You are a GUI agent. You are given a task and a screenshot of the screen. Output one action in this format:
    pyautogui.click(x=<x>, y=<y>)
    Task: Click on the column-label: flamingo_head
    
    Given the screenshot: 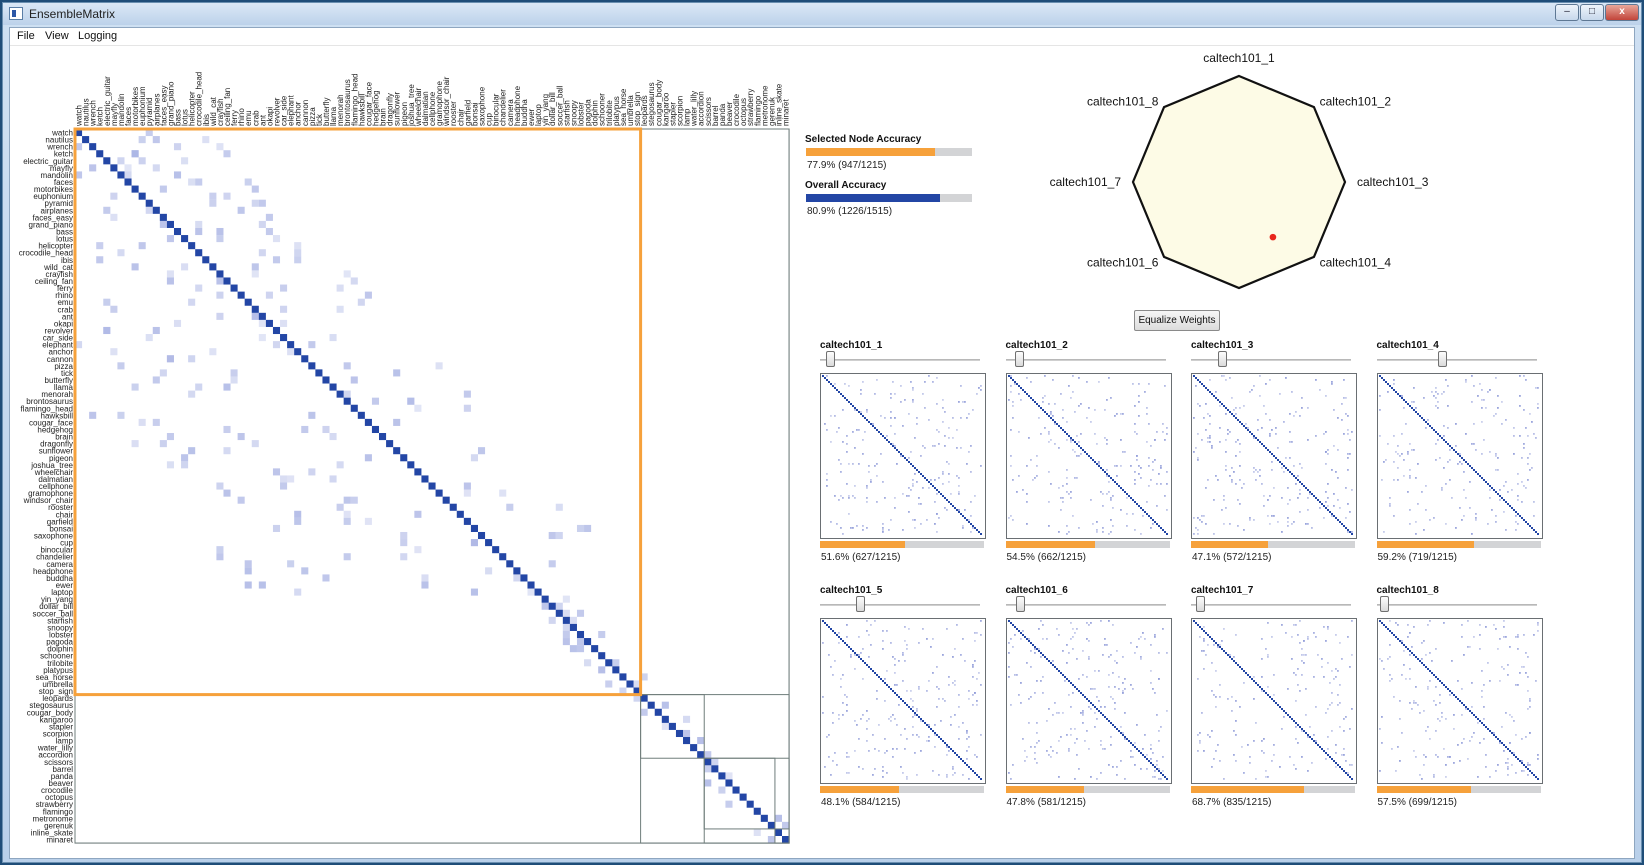 What is the action you would take?
    pyautogui.click(x=354, y=100)
    